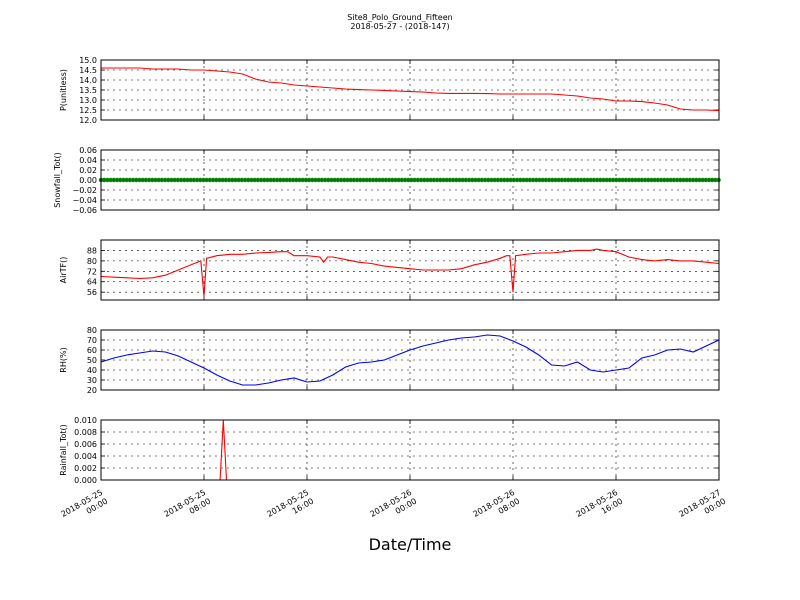 The width and height of the screenshot is (800, 600). Describe the element at coordinates (88, 90) in the screenshot. I see `y-tick-label: 13.5` at that location.